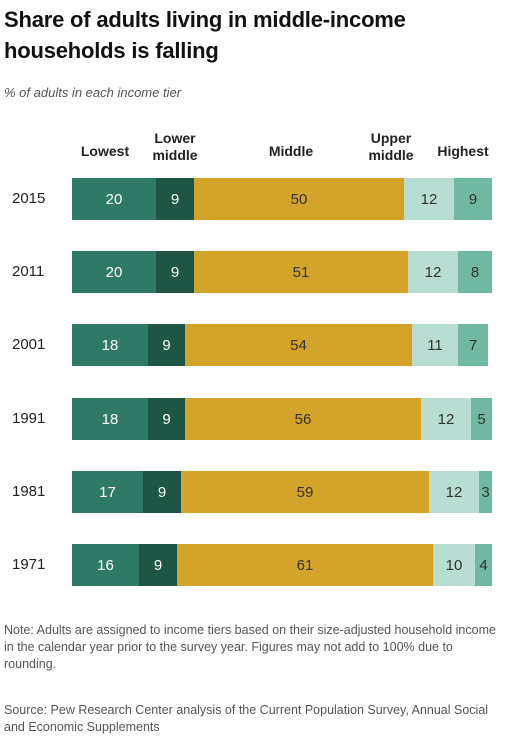  Describe the element at coordinates (107, 492) in the screenshot. I see `bar-segment-lowest: 17` at that location.